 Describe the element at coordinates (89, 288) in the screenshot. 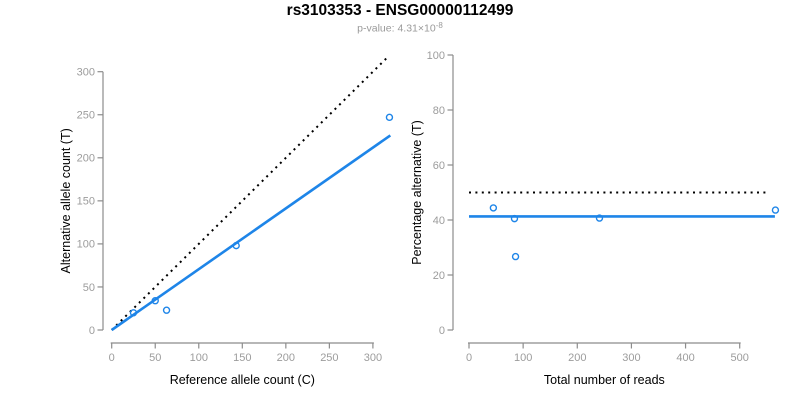

I see `y-tick-label: 50` at that location.